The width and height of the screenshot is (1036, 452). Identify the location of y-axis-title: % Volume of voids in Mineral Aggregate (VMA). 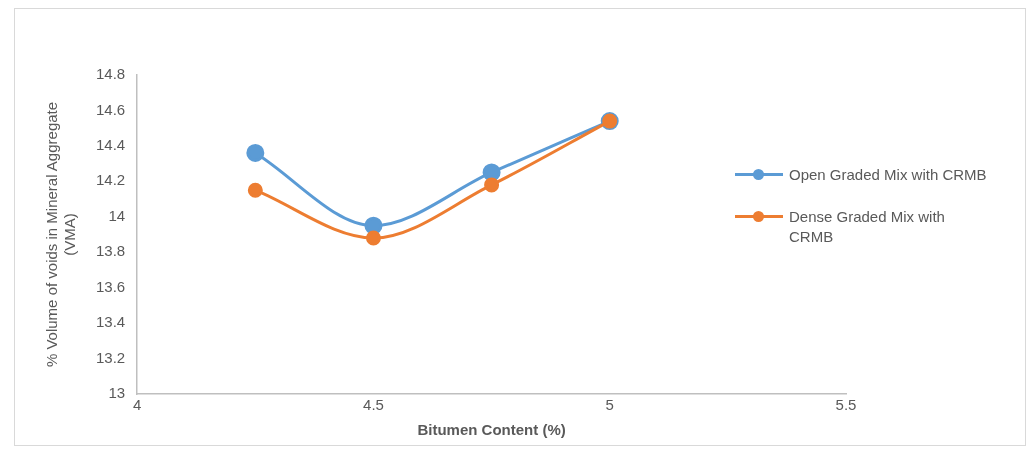
(61, 234).